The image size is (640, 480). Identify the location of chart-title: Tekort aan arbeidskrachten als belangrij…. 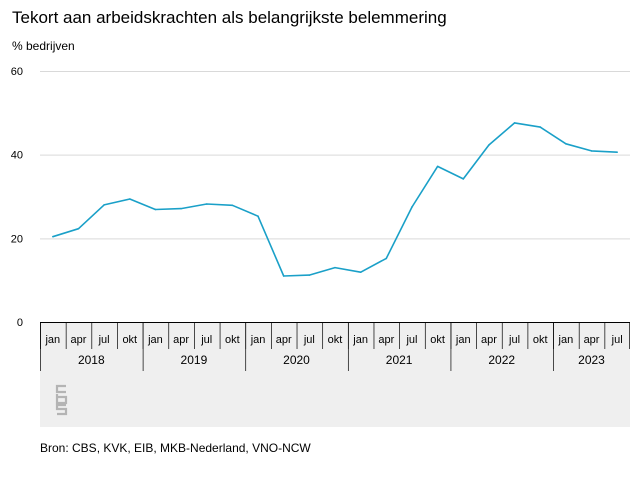
(229, 17).